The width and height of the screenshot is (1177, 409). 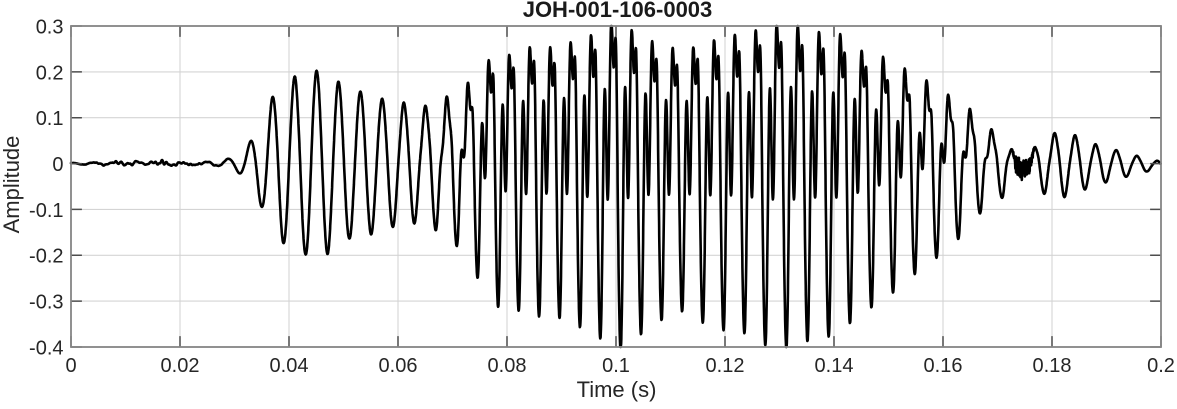 I want to click on svg-text: 0.04, so click(x=289, y=366).